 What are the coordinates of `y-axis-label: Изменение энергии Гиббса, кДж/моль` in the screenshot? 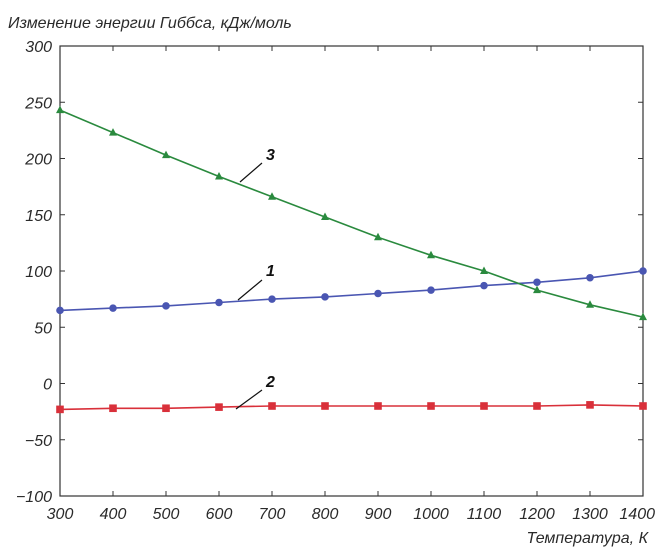 It's located at (150, 23).